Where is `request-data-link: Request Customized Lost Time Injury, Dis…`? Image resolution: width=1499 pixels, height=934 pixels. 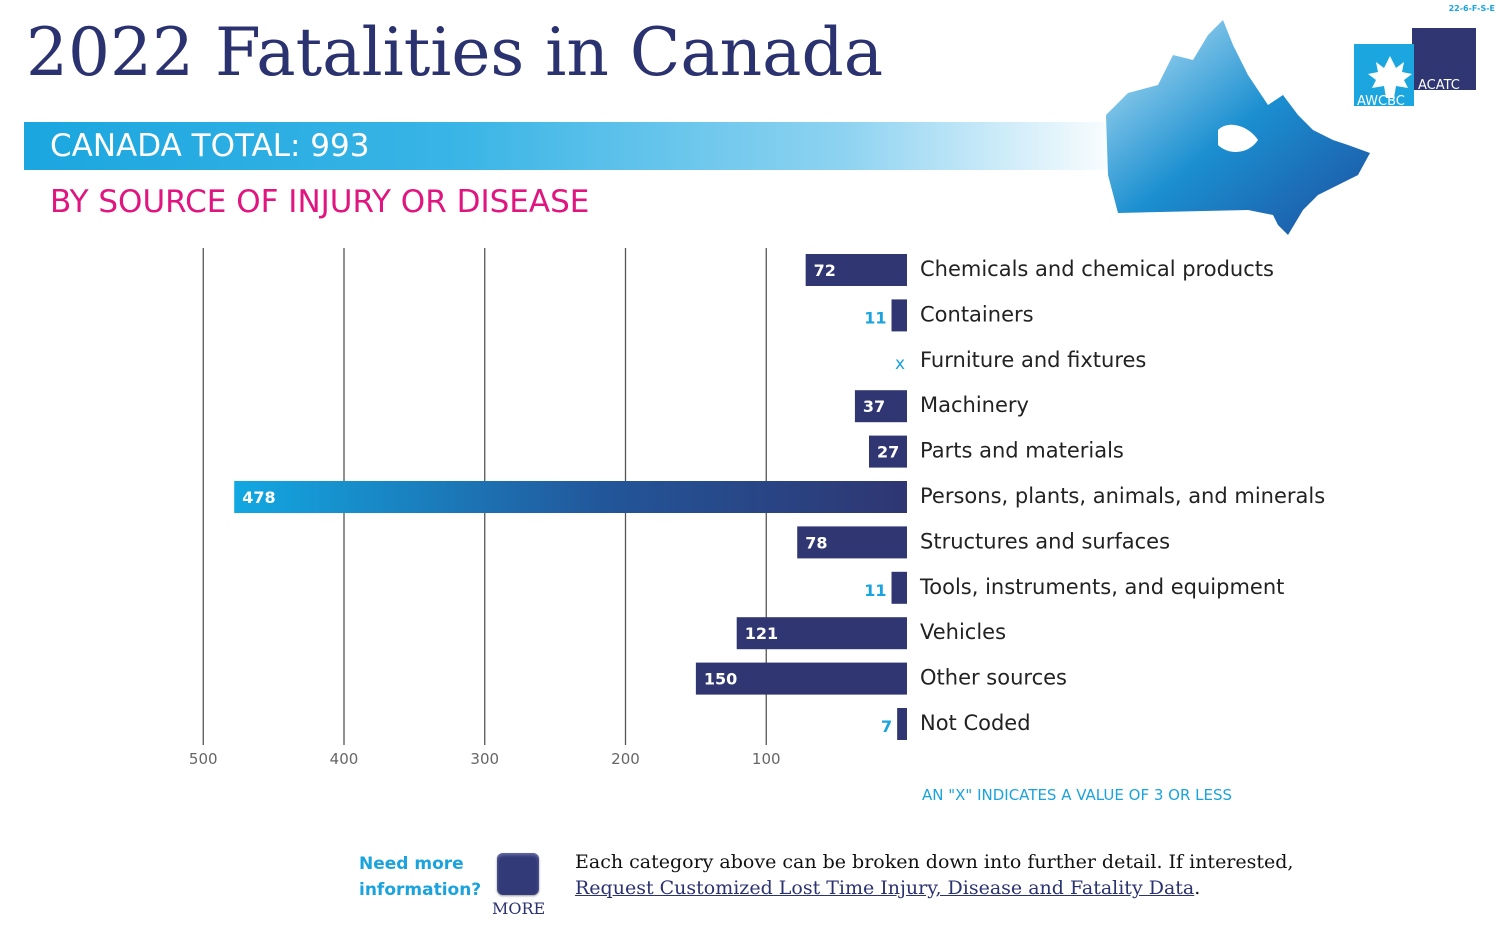
request-data-link: Request Customized Lost Time Injury, Dis… is located at coordinates (885, 888).